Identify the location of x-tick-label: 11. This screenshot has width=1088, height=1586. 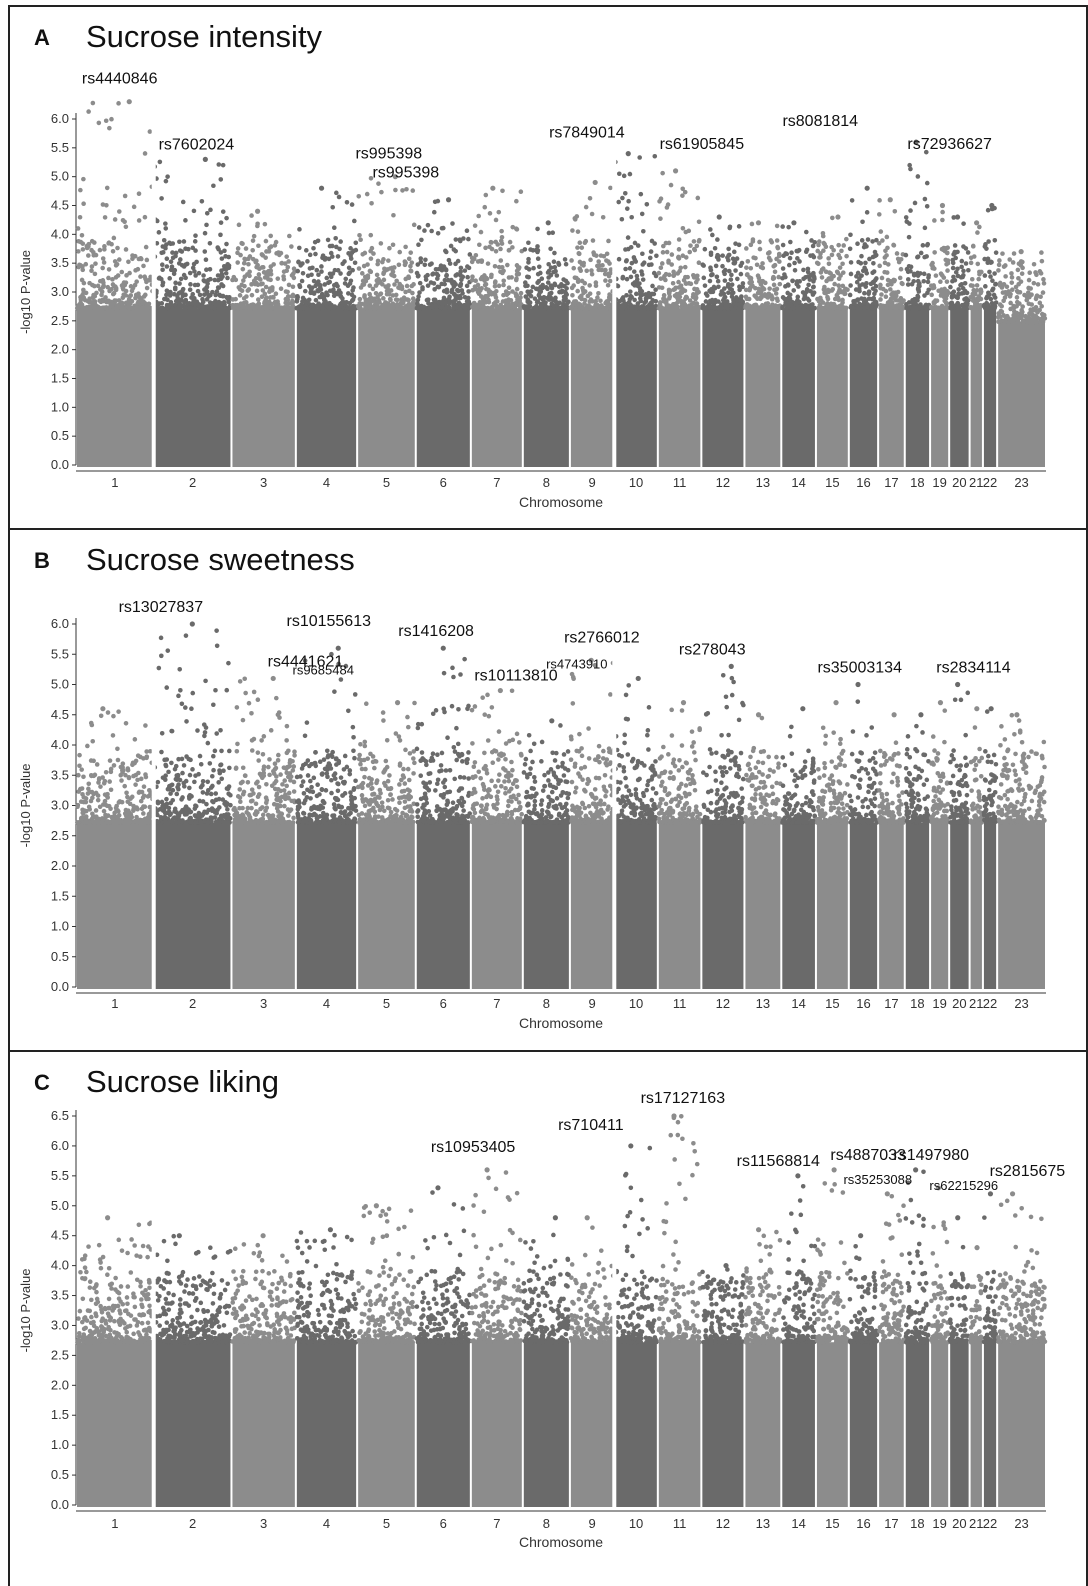
(680, 1003).